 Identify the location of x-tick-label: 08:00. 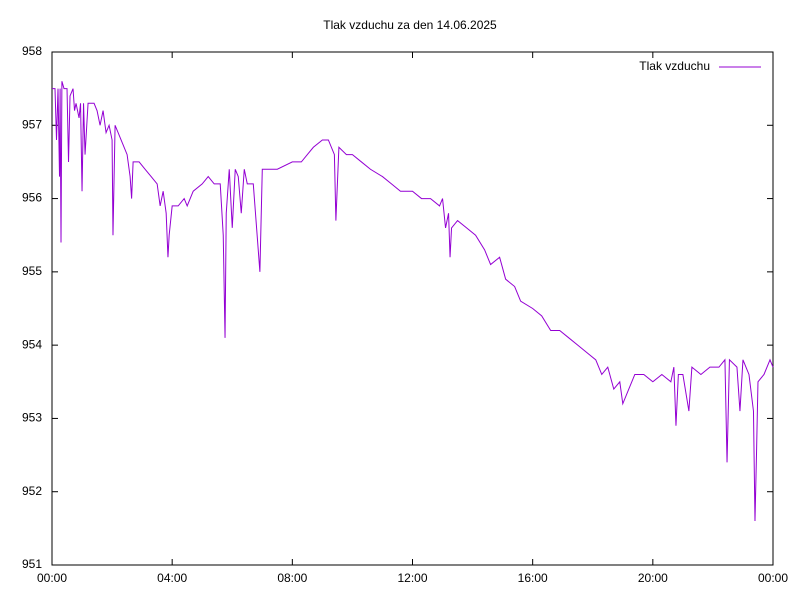
(292, 578).